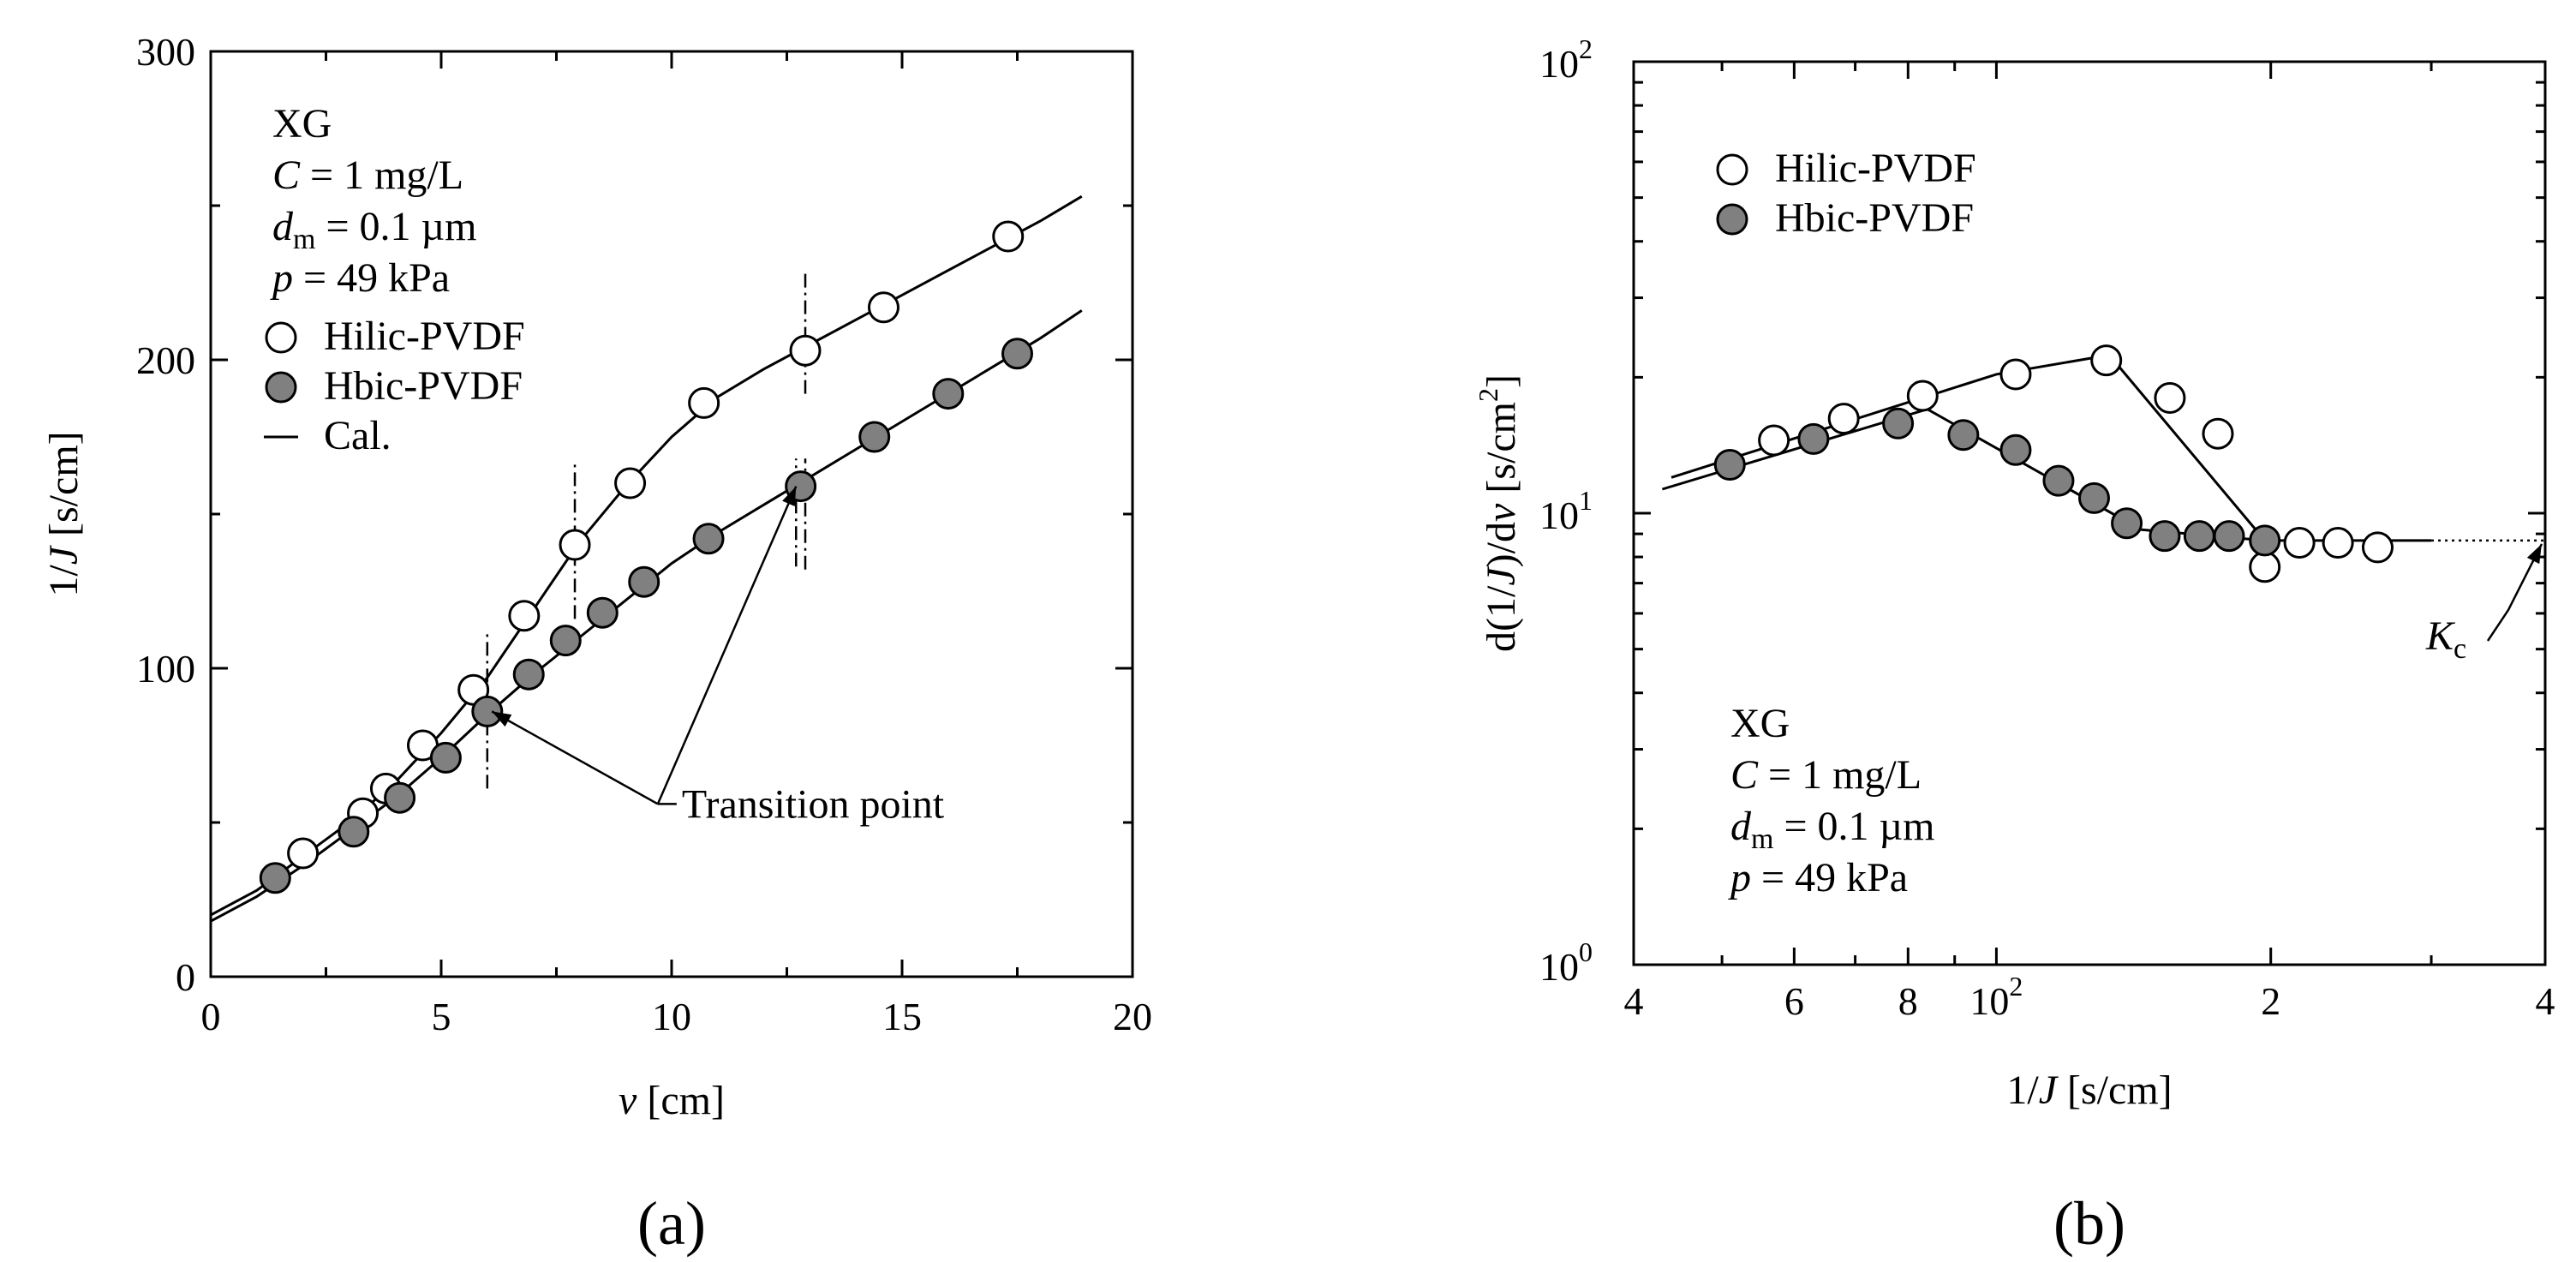 The width and height of the screenshot is (2576, 1262). I want to click on kc-label-italic: K, so click(2441, 636).